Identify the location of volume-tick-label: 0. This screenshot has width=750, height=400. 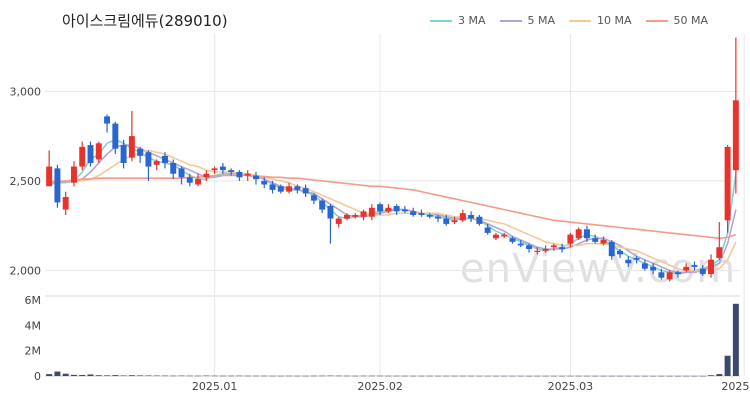
(37, 376).